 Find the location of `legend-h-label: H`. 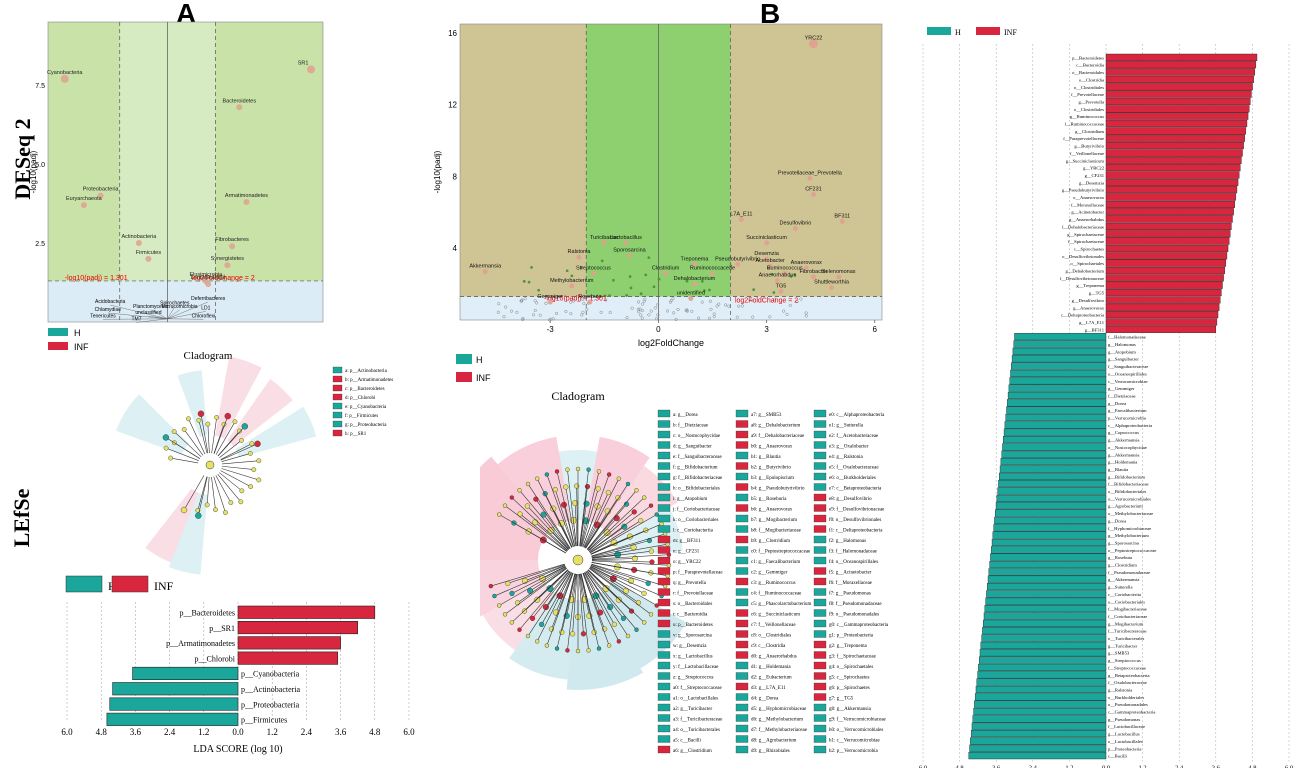

legend-h-label: H is located at coordinates (77, 333).